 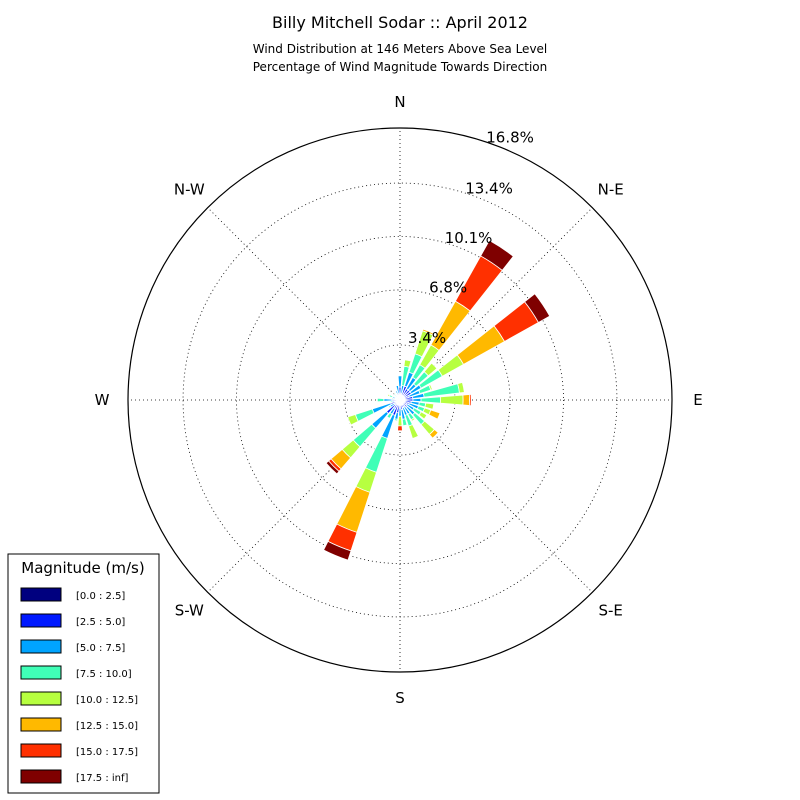 What do you see at coordinates (433, 433) in the screenshot?
I see `bar-dir12-bin5` at bounding box center [433, 433].